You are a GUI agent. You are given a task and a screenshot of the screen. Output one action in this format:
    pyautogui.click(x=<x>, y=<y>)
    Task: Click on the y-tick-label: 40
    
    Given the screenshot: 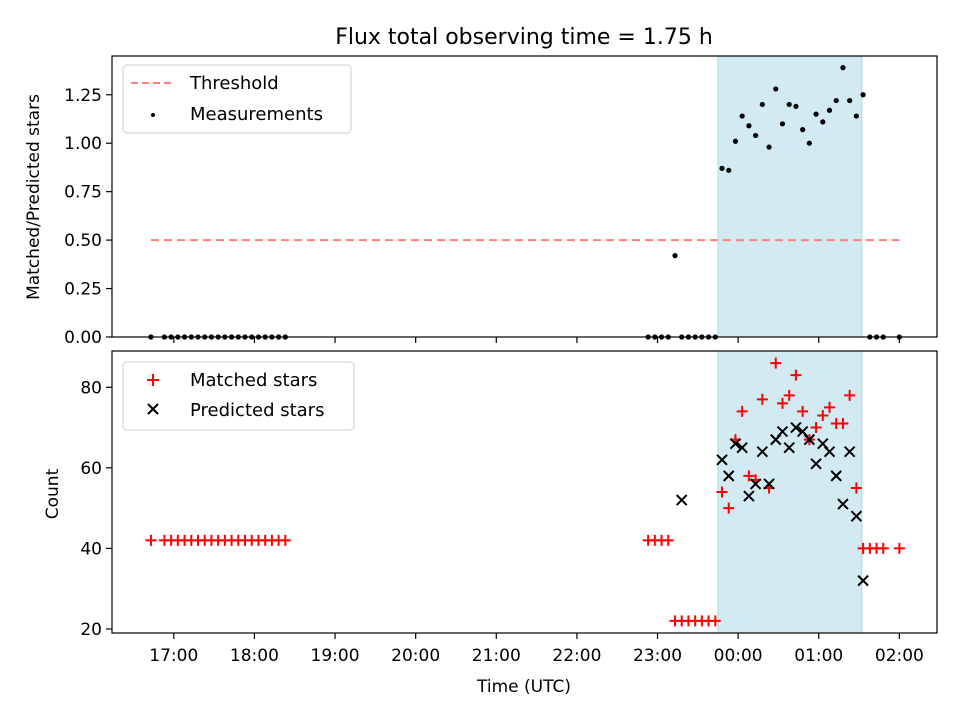 What is the action you would take?
    pyautogui.click(x=91, y=549)
    